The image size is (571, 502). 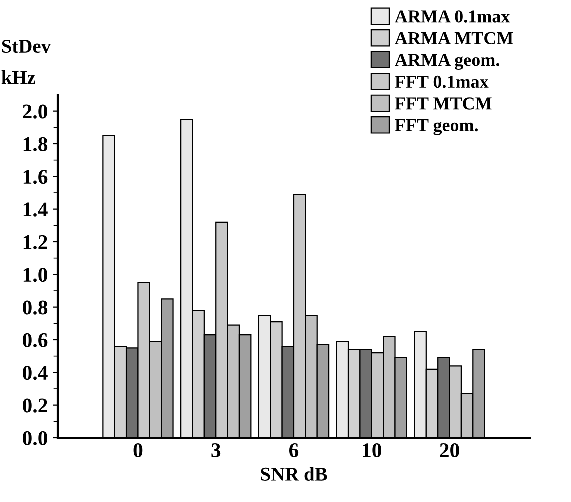 What do you see at coordinates (454, 38) in the screenshot?
I see `legend-label: ARMA MTCM` at bounding box center [454, 38].